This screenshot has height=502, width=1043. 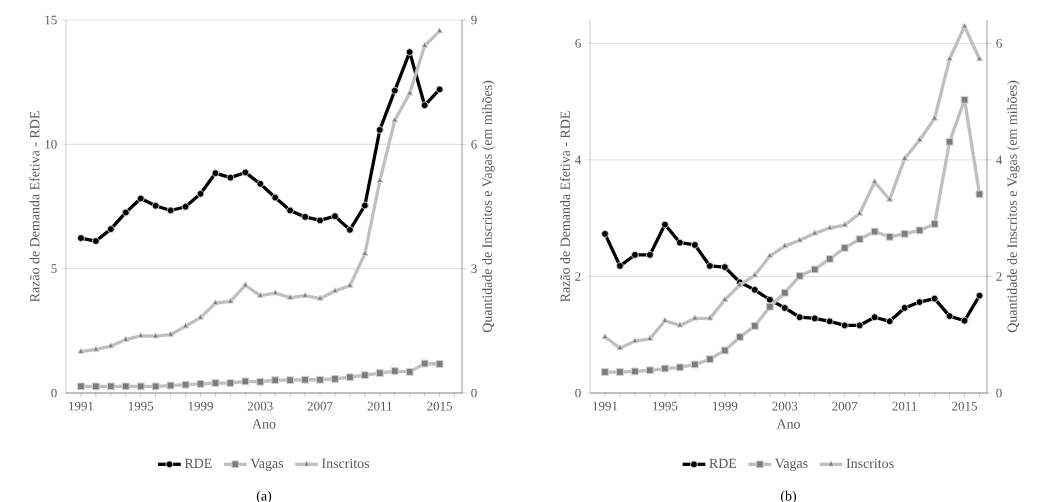 I want to click on x-tick-label: 1995, so click(x=141, y=406).